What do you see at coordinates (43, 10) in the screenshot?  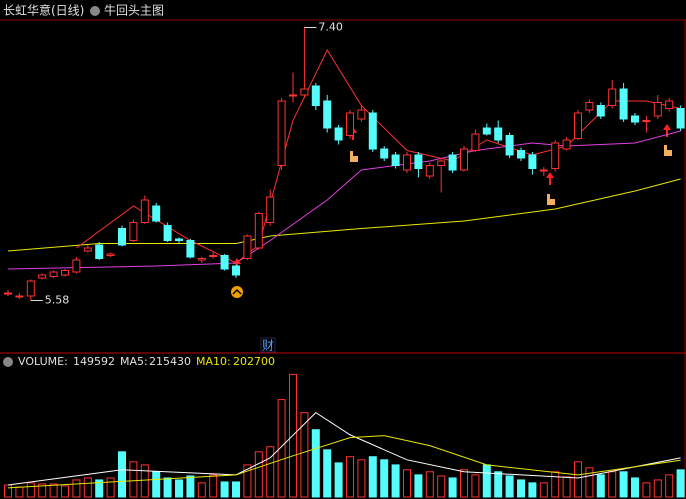 I see `chart-title: 长虹华意(日线)` at bounding box center [43, 10].